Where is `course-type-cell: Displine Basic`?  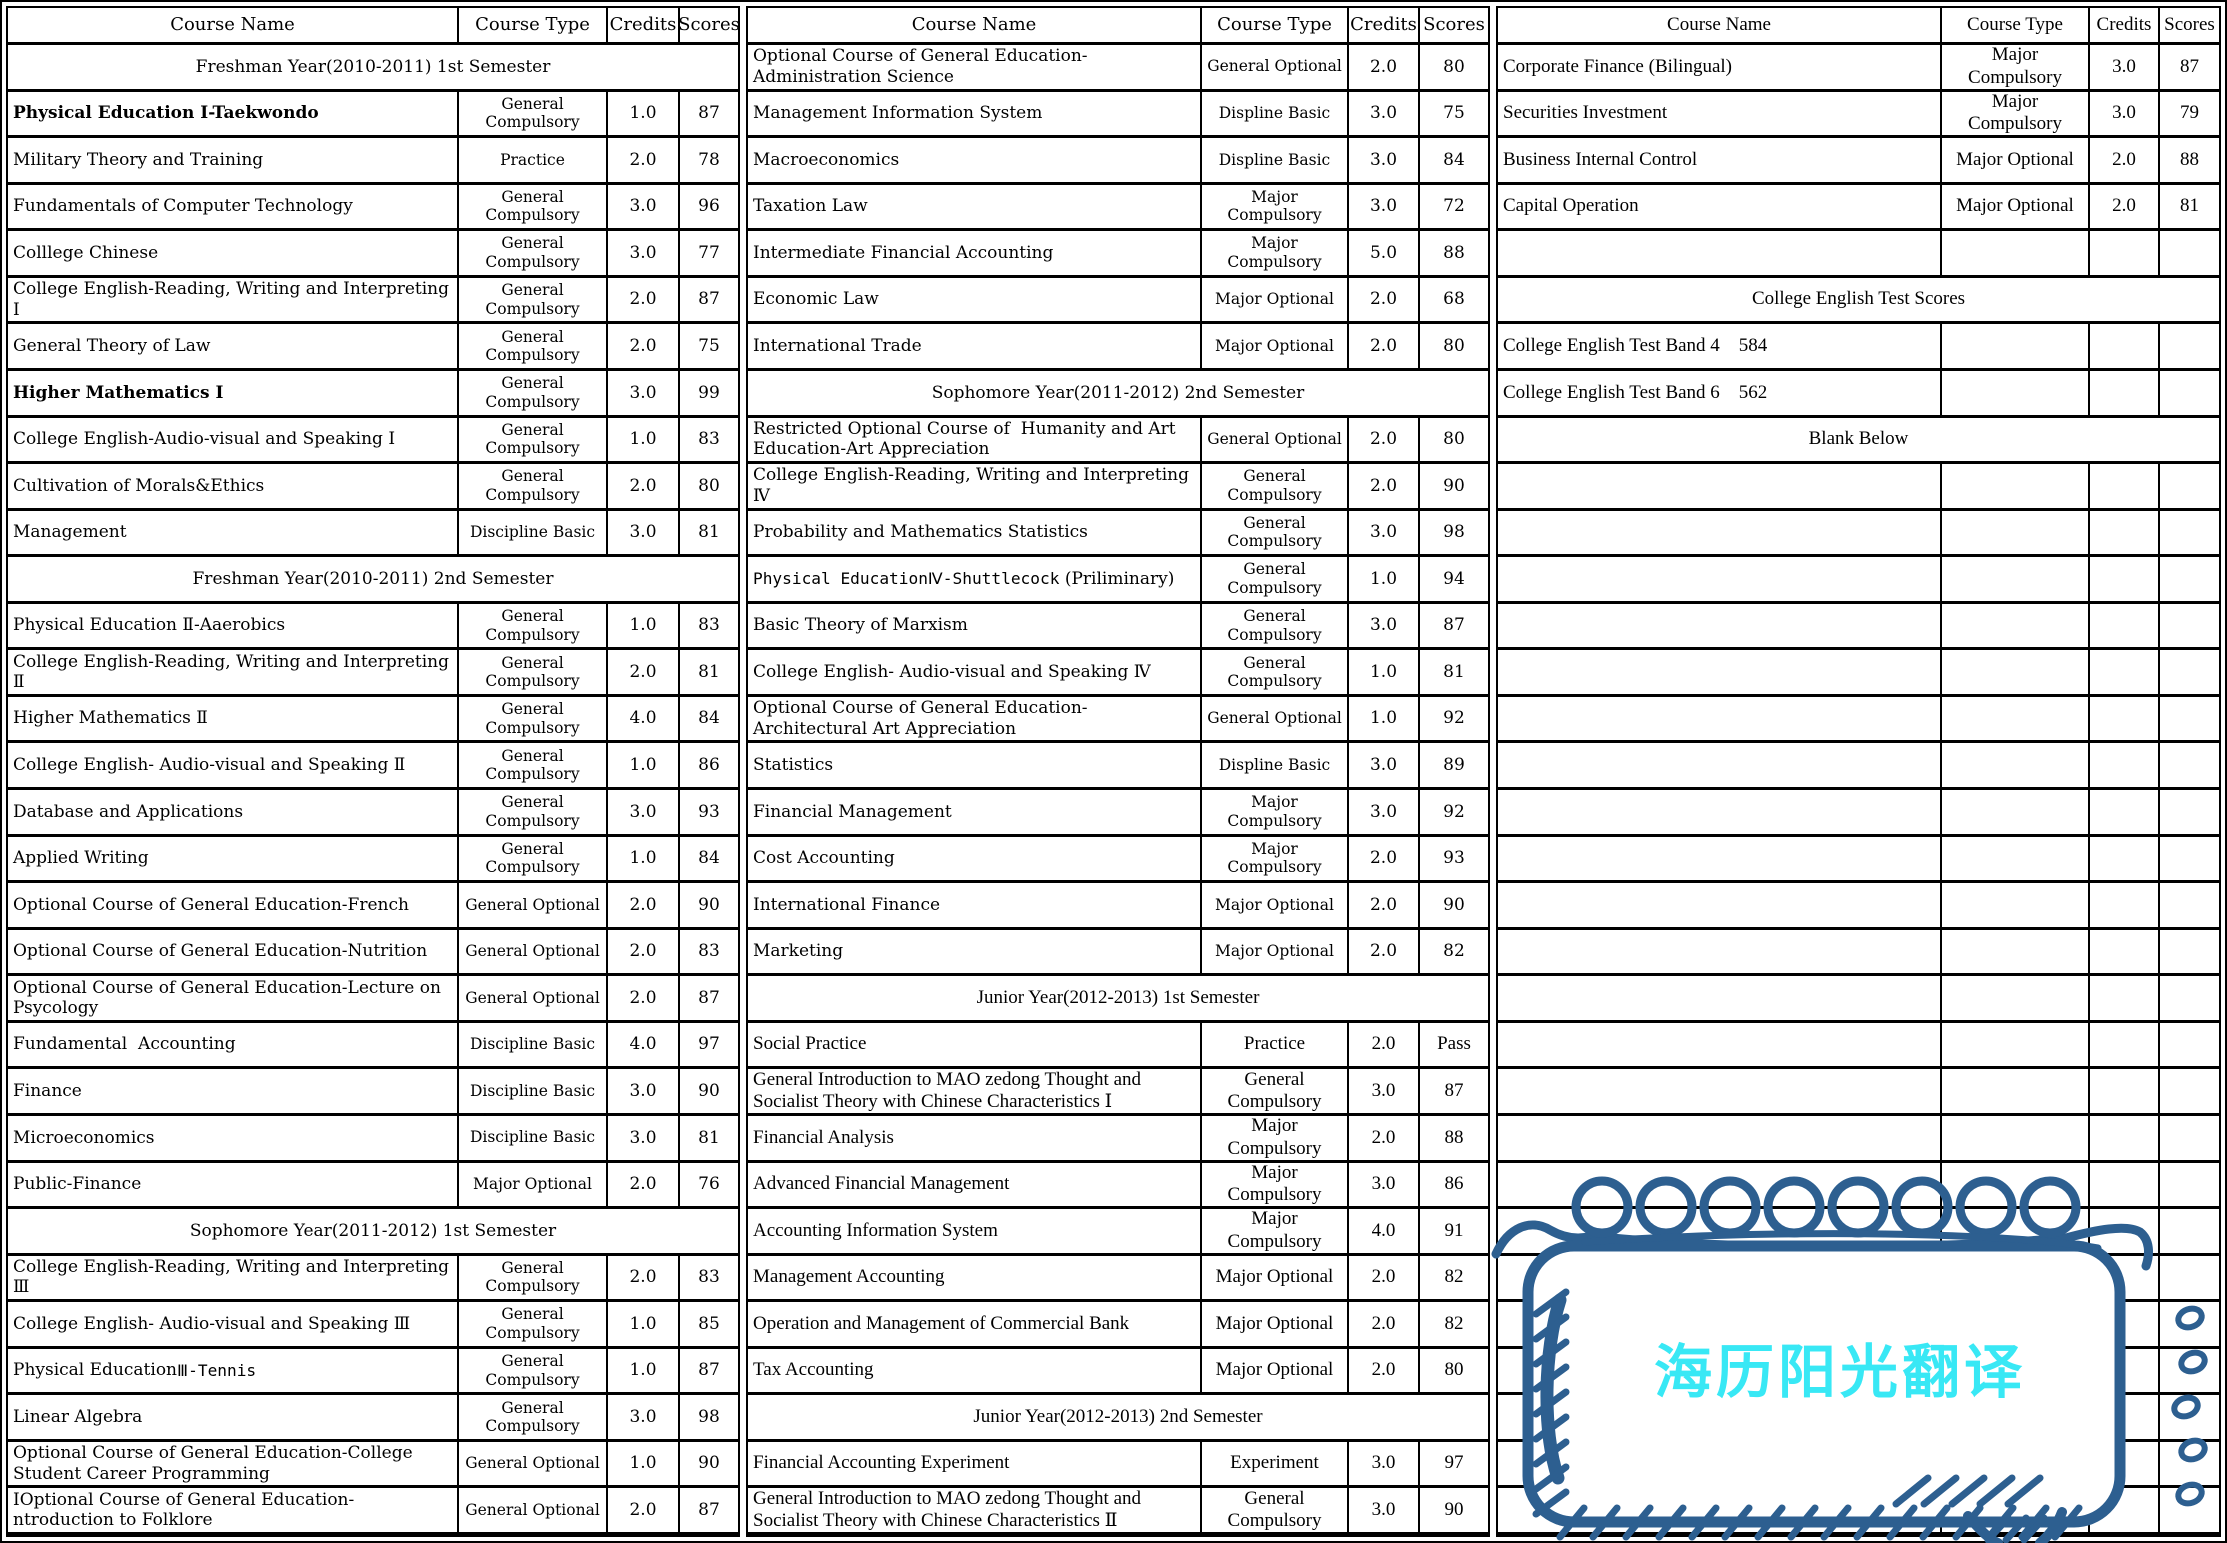
course-type-cell: Displine Basic is located at coordinates (1275, 115).